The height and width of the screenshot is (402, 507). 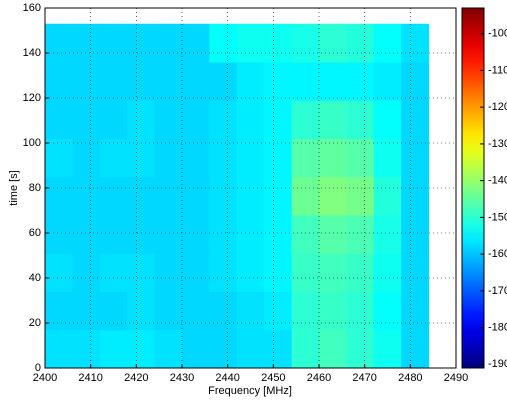 I want to click on y-tick-label: 120, so click(x=32, y=98).